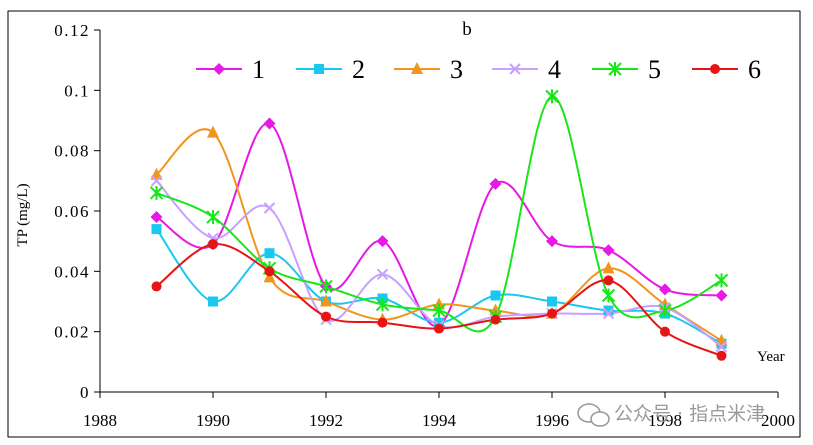 The width and height of the screenshot is (813, 445). What do you see at coordinates (330, 69) in the screenshot?
I see `legend-item-2: 2` at bounding box center [330, 69].